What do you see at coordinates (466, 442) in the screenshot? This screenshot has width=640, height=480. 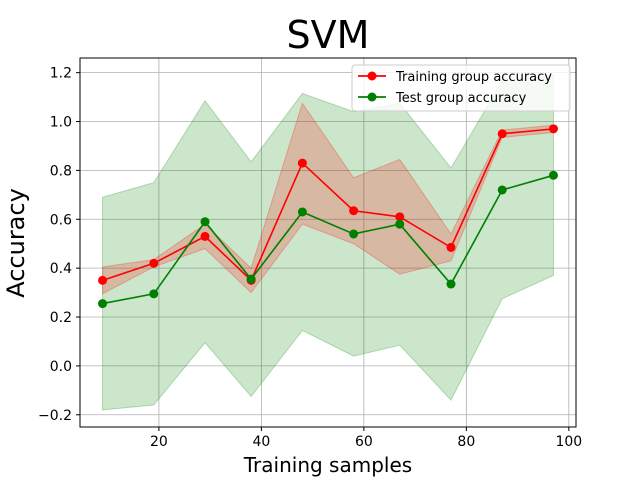 I see `x-tick-label-3: 80` at bounding box center [466, 442].